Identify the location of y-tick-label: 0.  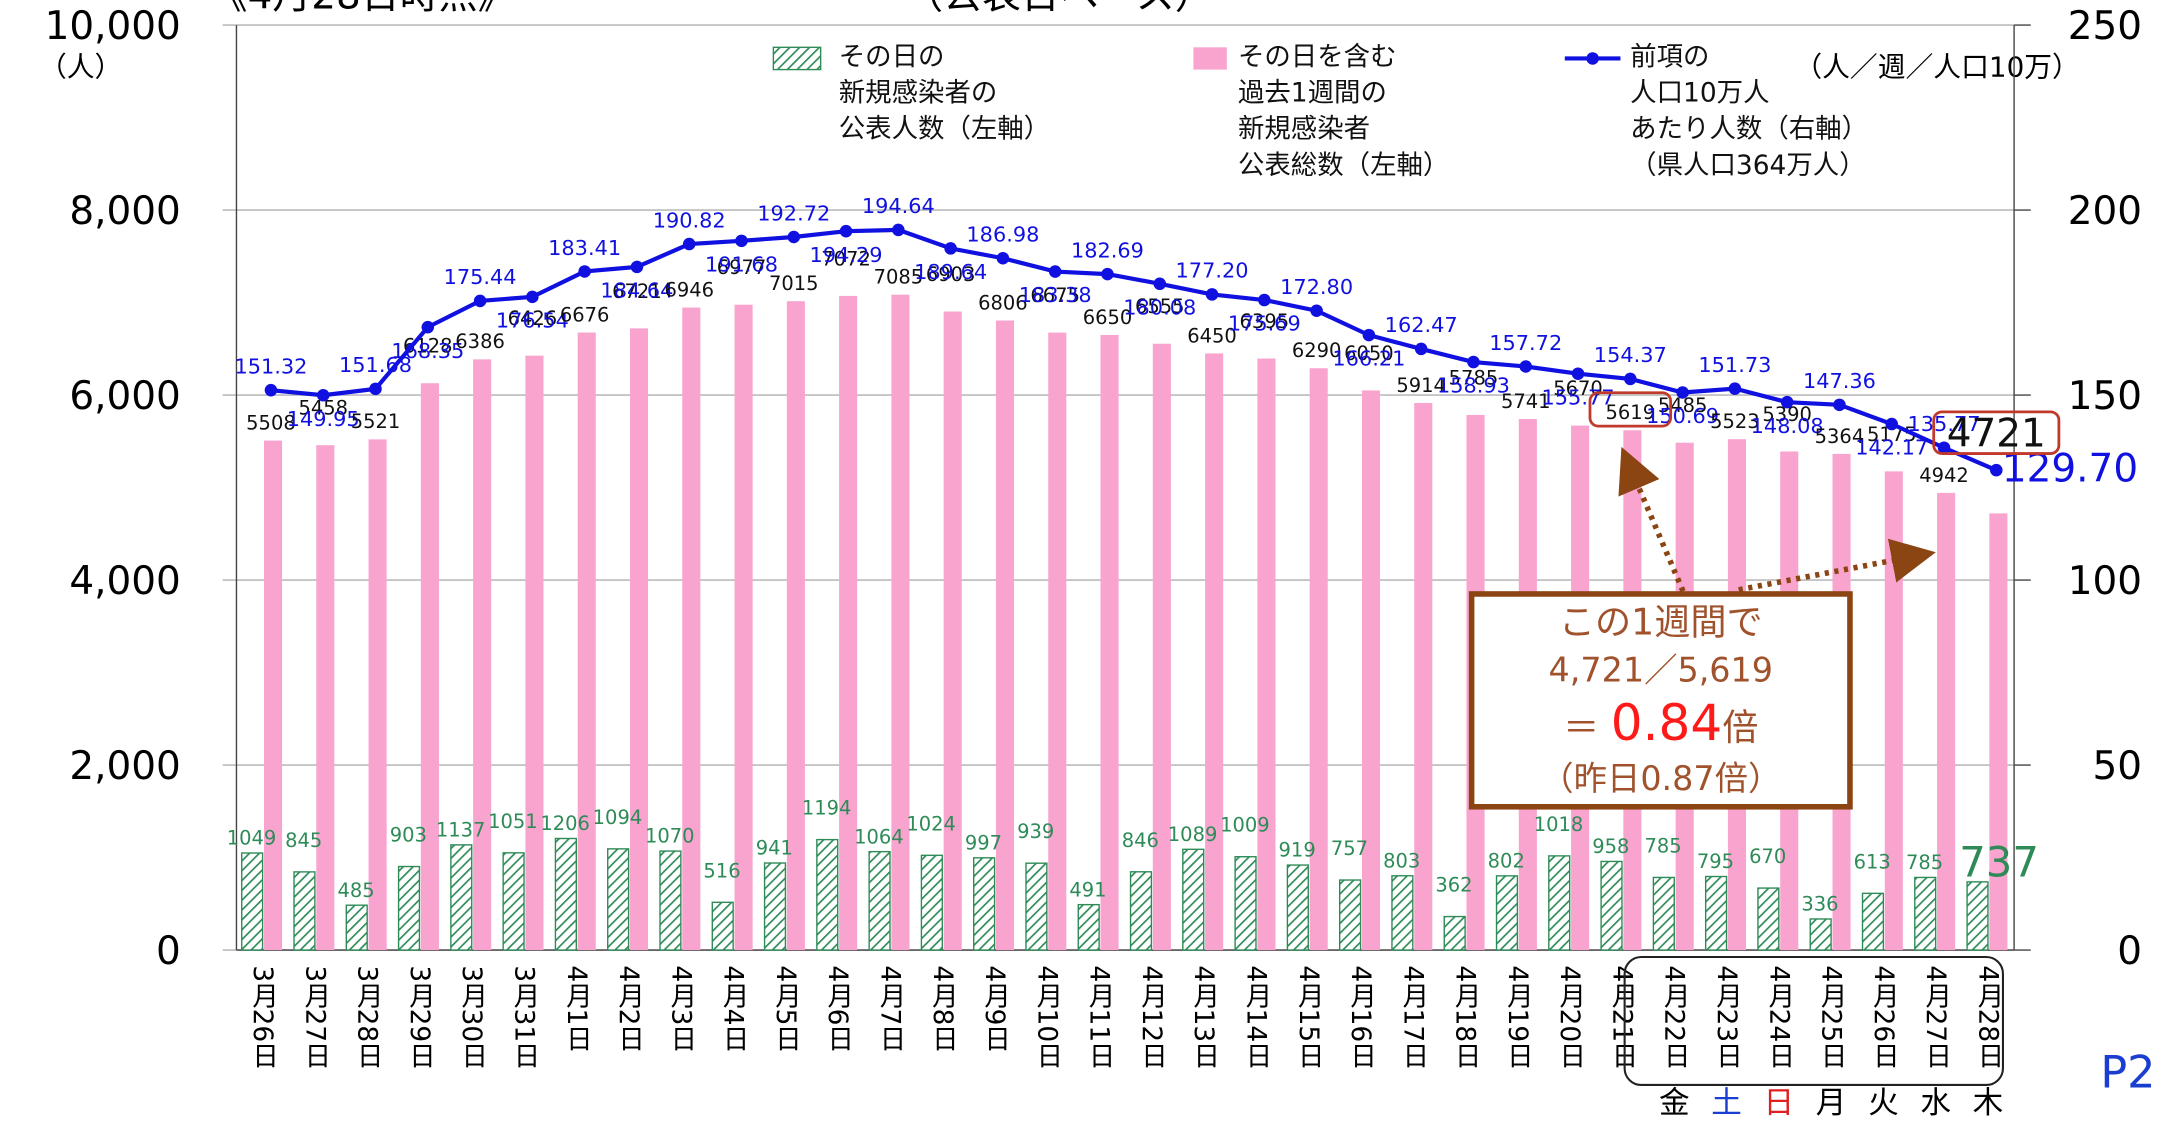
(168, 951).